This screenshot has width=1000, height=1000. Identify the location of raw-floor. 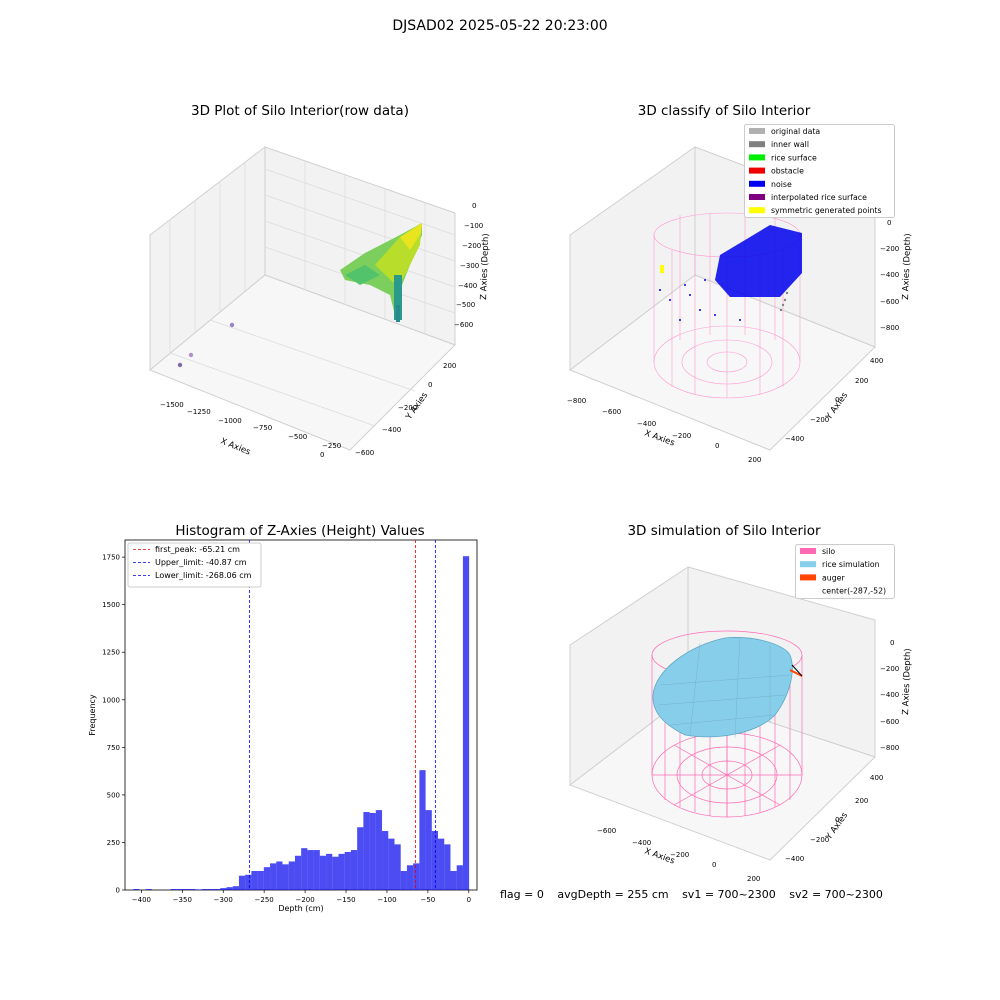
(302, 362).